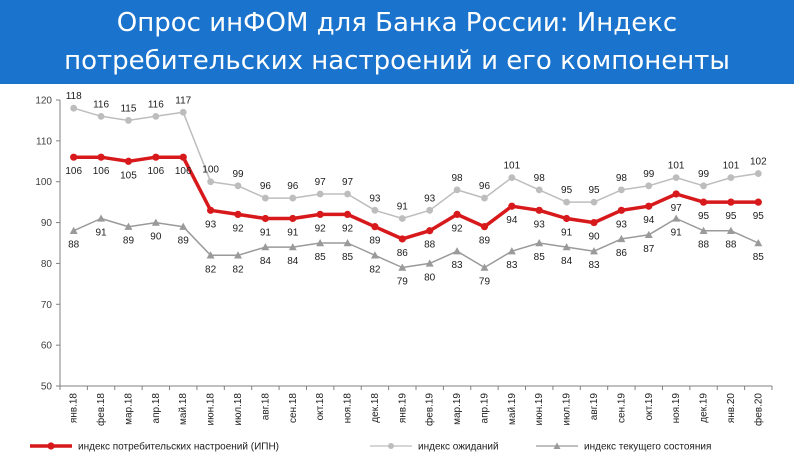 The height and width of the screenshot is (461, 794). Describe the element at coordinates (156, 237) in the screenshot. I see `data-label-current: 90` at that location.